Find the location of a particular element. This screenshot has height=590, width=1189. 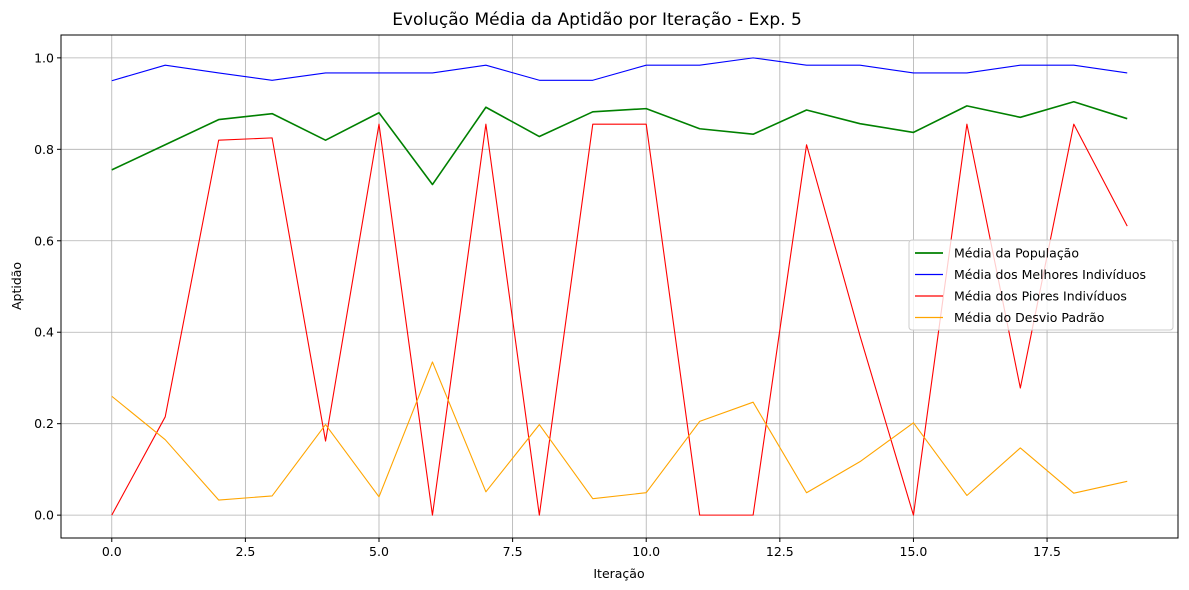

legend-label: Média do Desvio Padrão is located at coordinates (1029, 317).